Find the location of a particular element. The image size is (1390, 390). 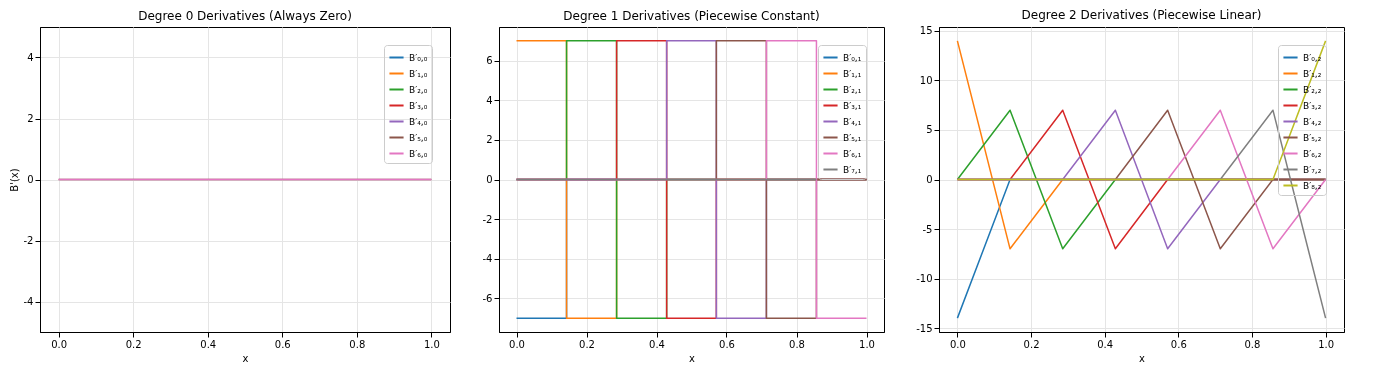

y-tick-label: 10 is located at coordinates (926, 80).